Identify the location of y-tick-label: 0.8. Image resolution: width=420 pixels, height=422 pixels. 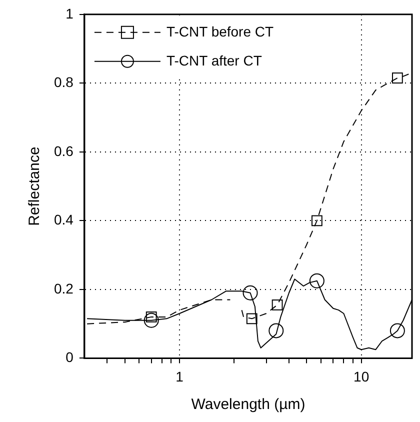
(64, 82).